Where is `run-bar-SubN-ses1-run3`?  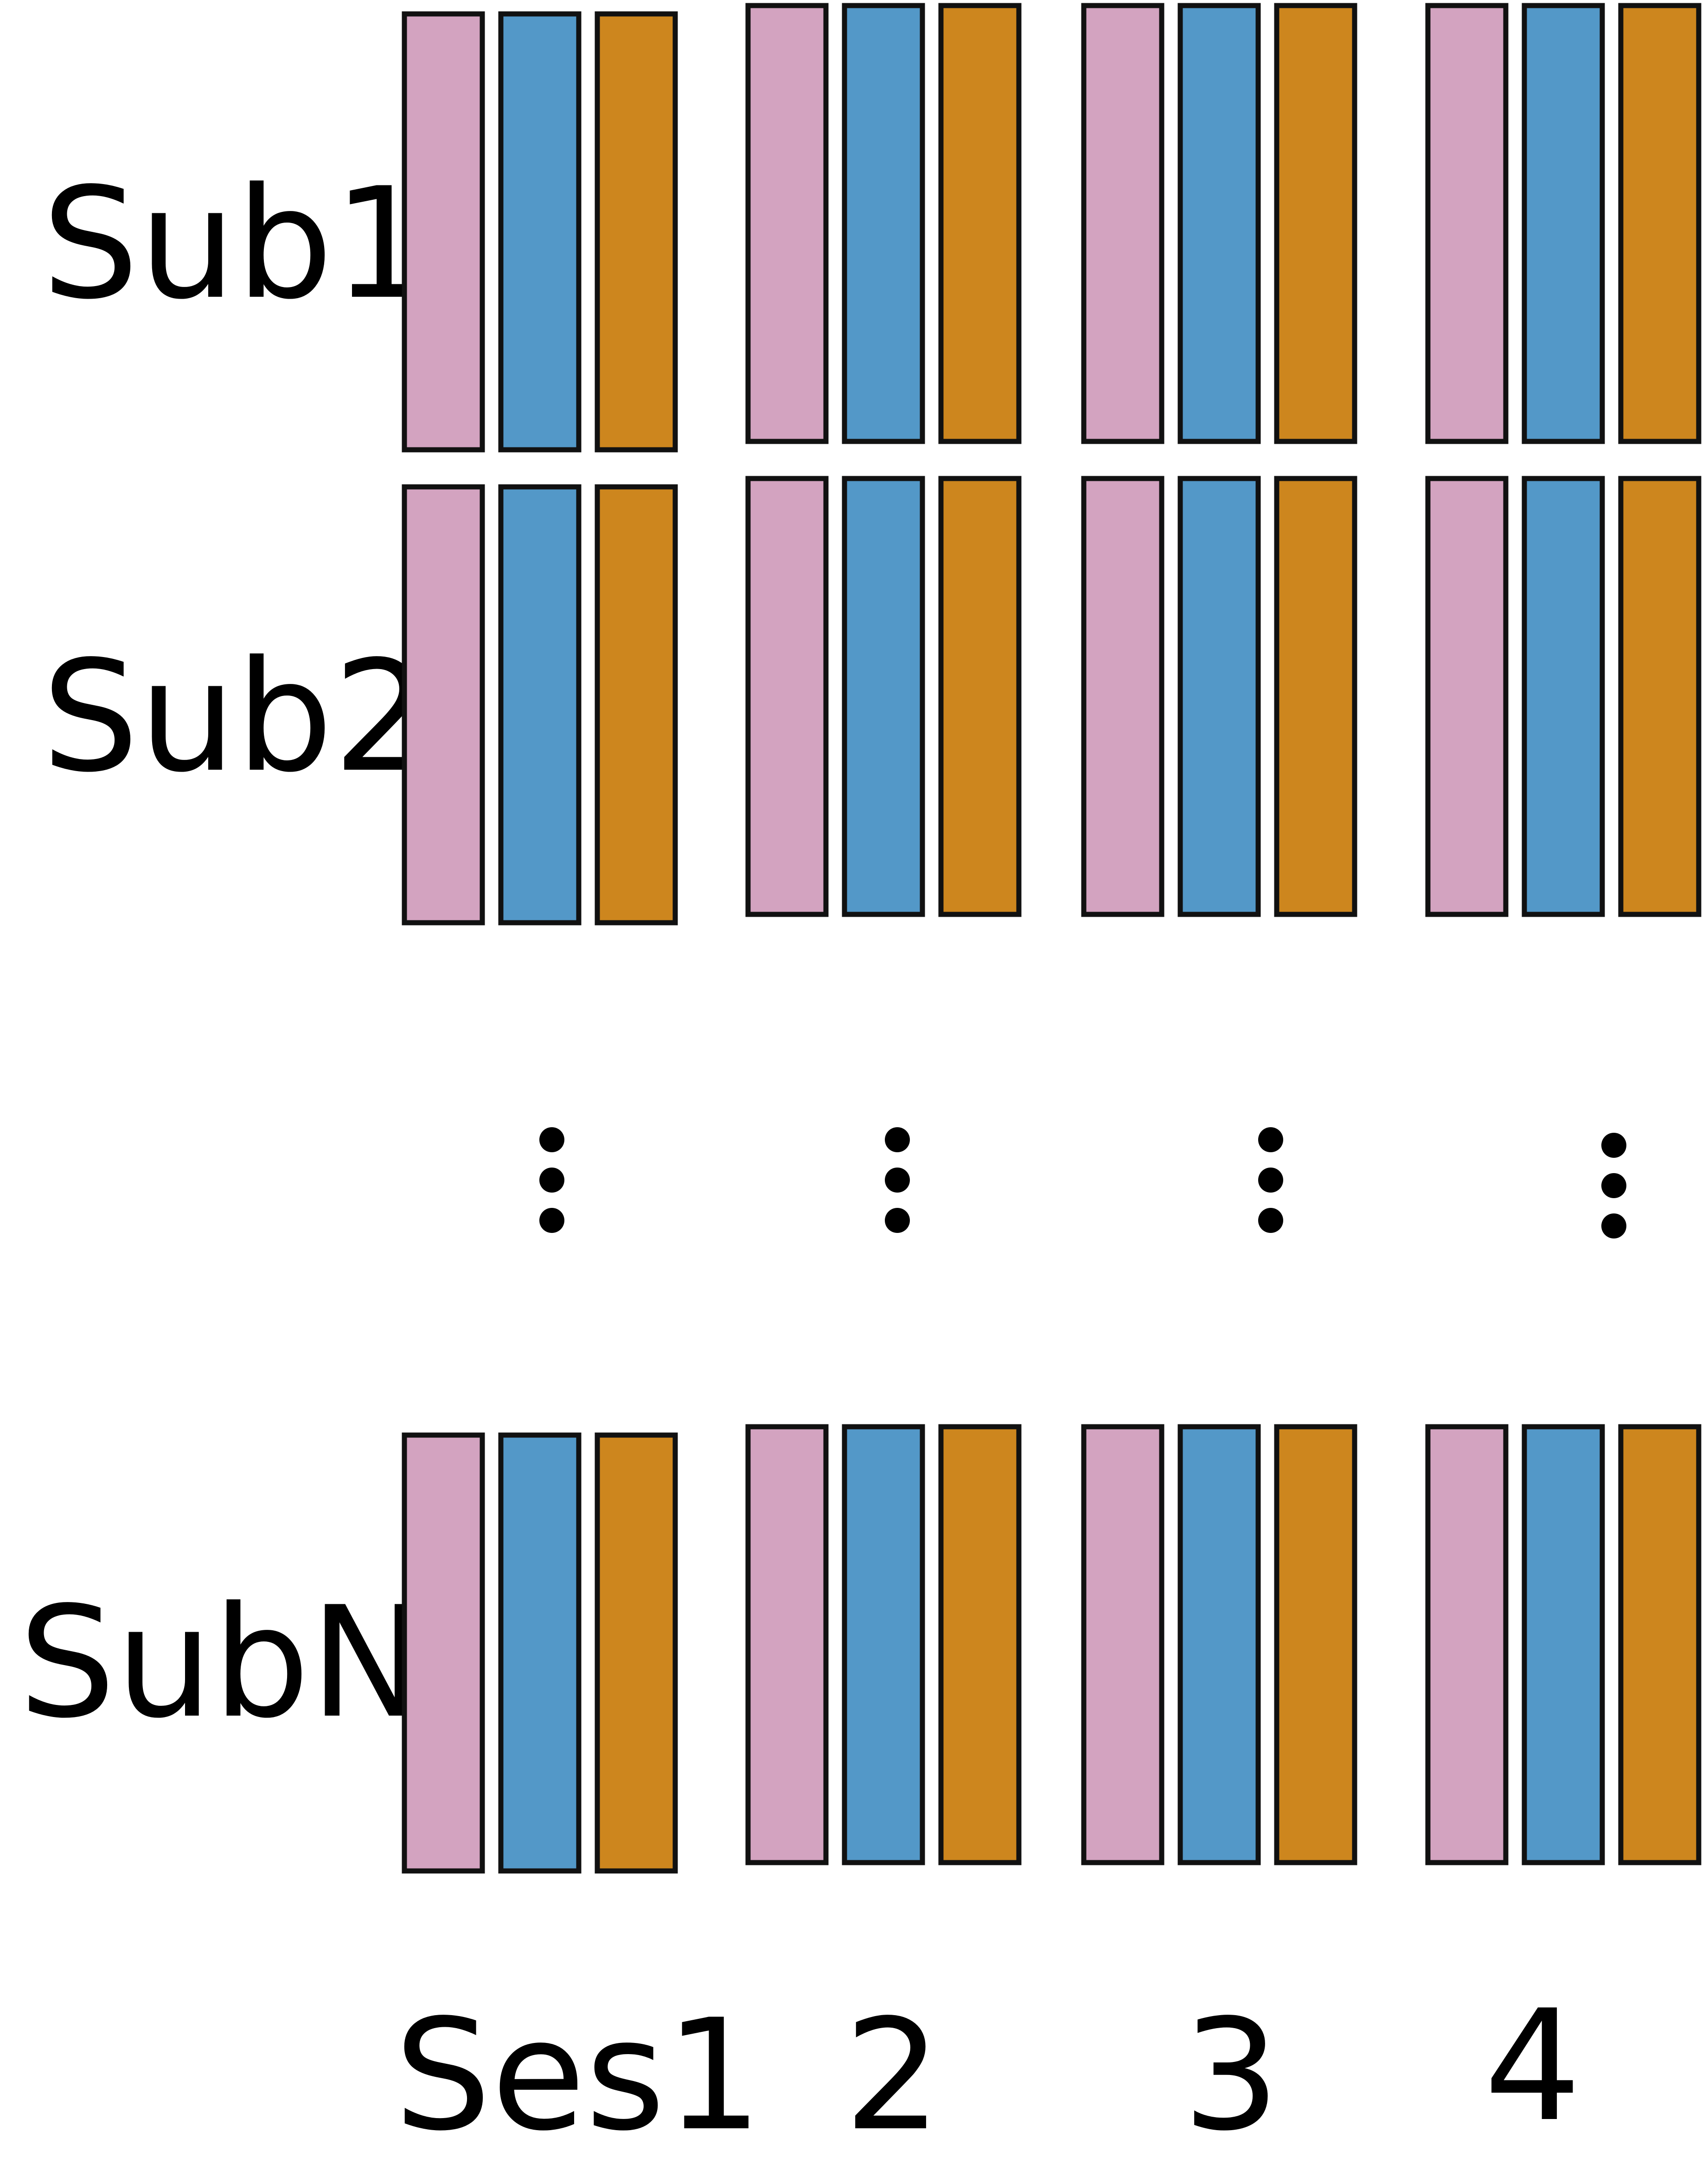 run-bar-SubN-ses1-run3 is located at coordinates (636, 1653).